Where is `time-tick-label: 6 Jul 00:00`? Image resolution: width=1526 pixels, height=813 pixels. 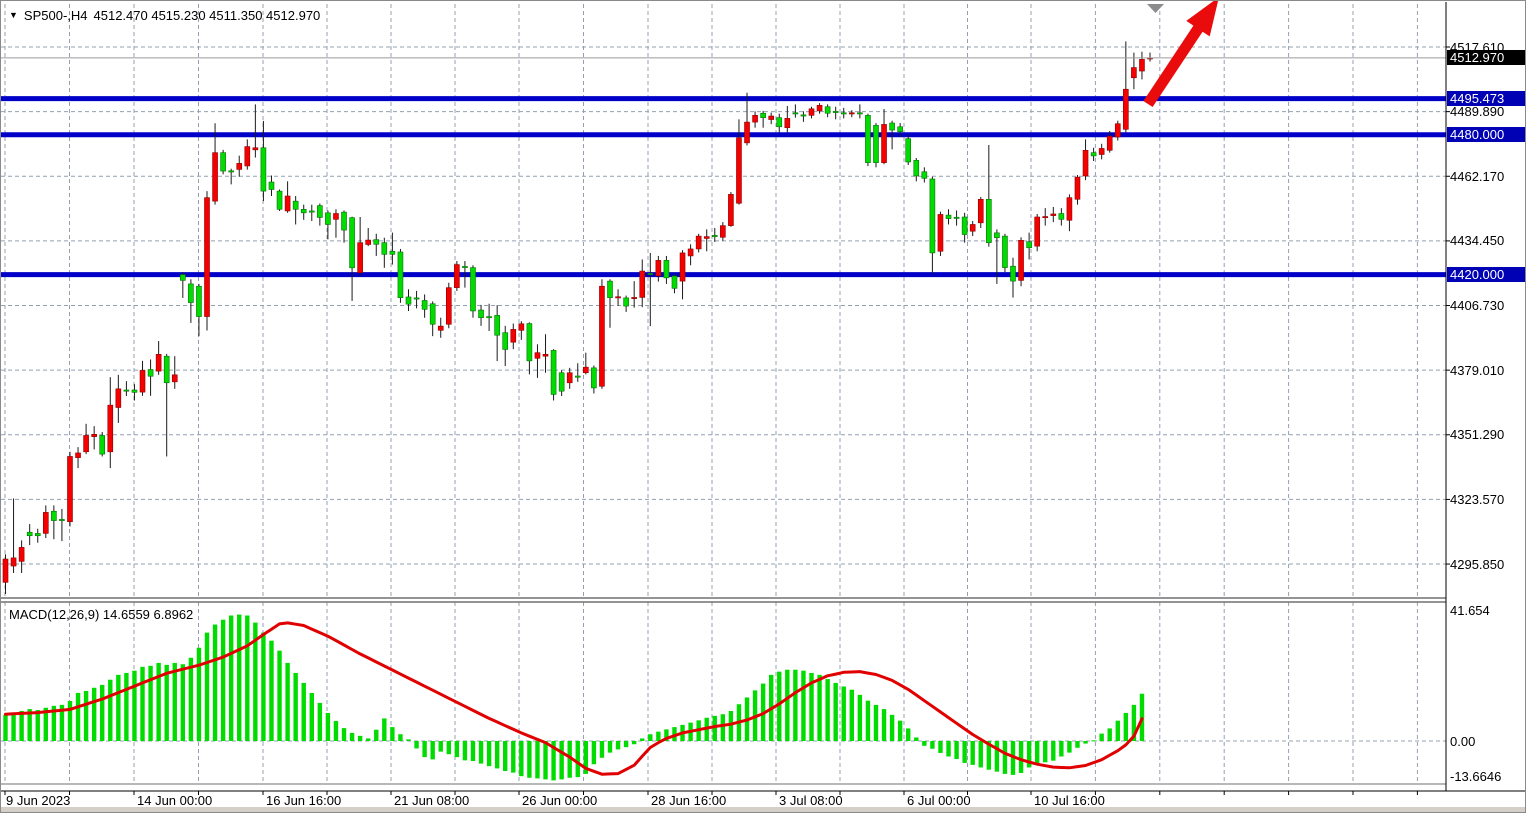
time-tick-label: 6 Jul 00:00 is located at coordinates (939, 800).